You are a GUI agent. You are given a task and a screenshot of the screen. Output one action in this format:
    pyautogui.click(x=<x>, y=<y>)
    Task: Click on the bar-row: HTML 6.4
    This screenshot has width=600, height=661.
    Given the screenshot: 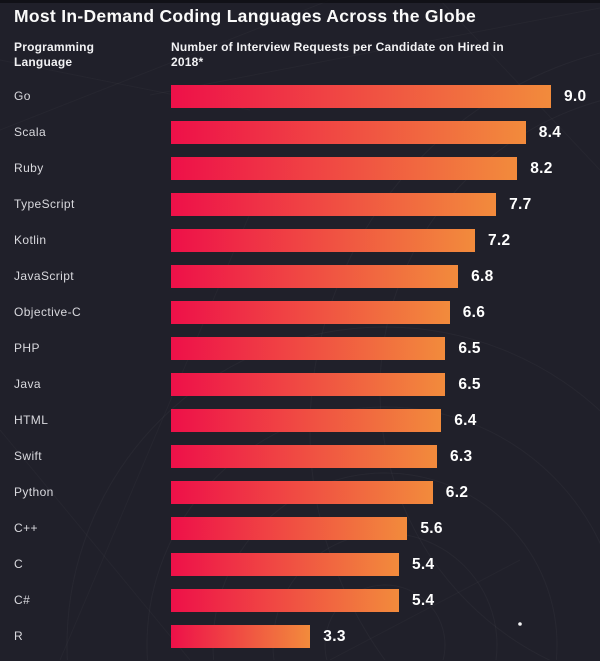 What is the action you would take?
    pyautogui.click(x=300, y=427)
    